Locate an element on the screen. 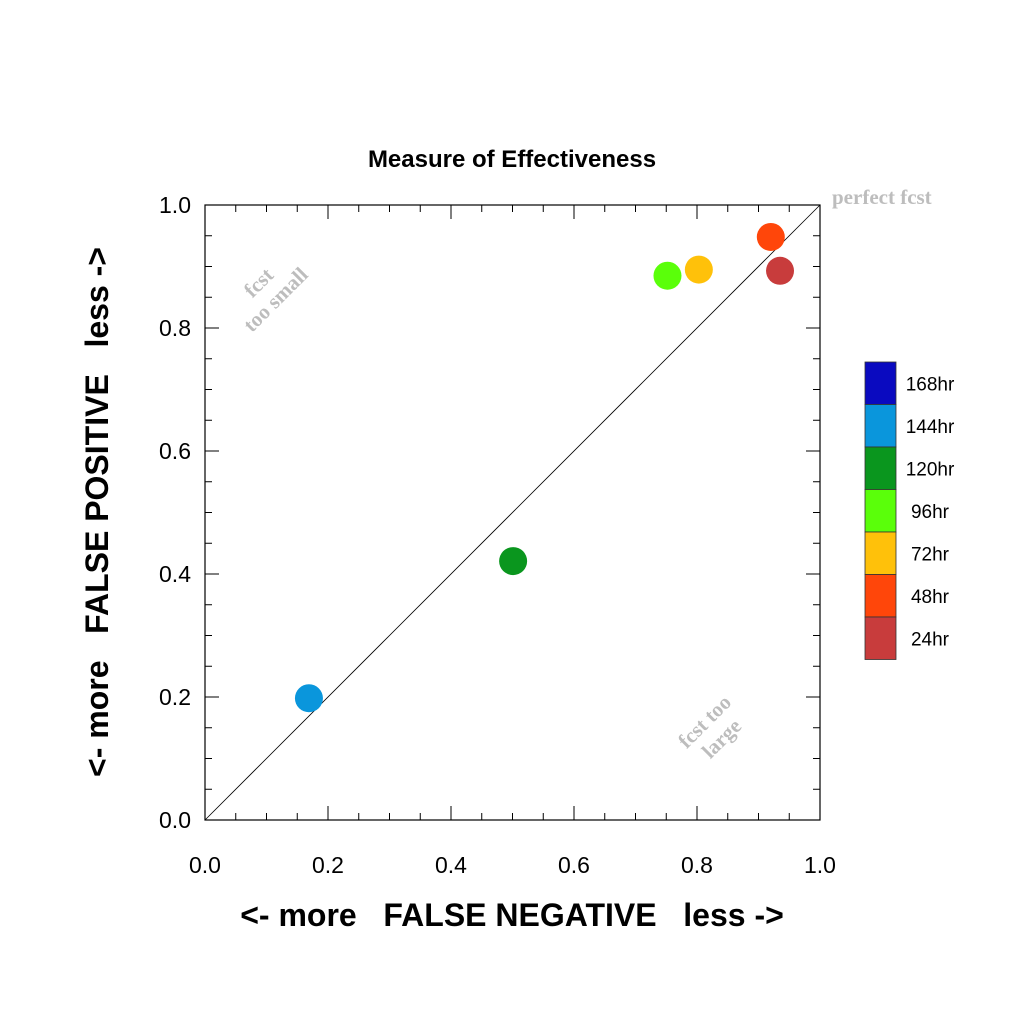 This screenshot has width=1024, height=1024. data-point-72hr is located at coordinates (698, 269).